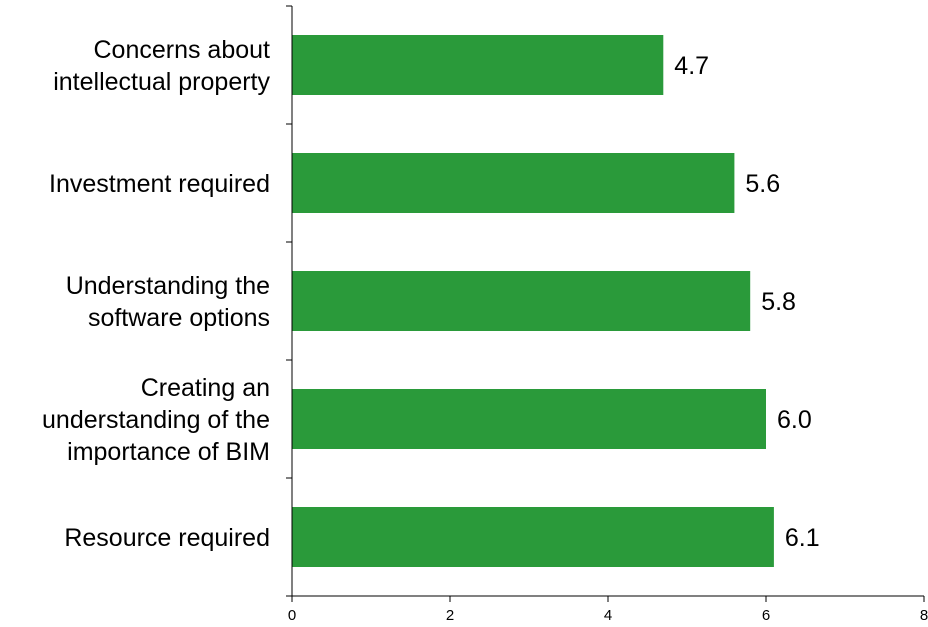  What do you see at coordinates (802, 538) in the screenshot?
I see `value-label: 6.1` at bounding box center [802, 538].